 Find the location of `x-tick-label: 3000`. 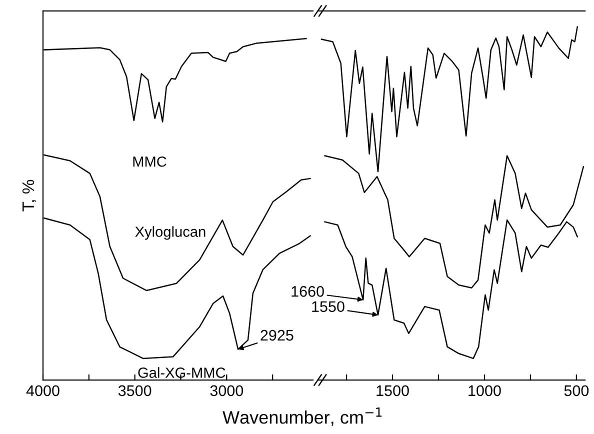

x-tick-label: 3000 is located at coordinates (227, 390).